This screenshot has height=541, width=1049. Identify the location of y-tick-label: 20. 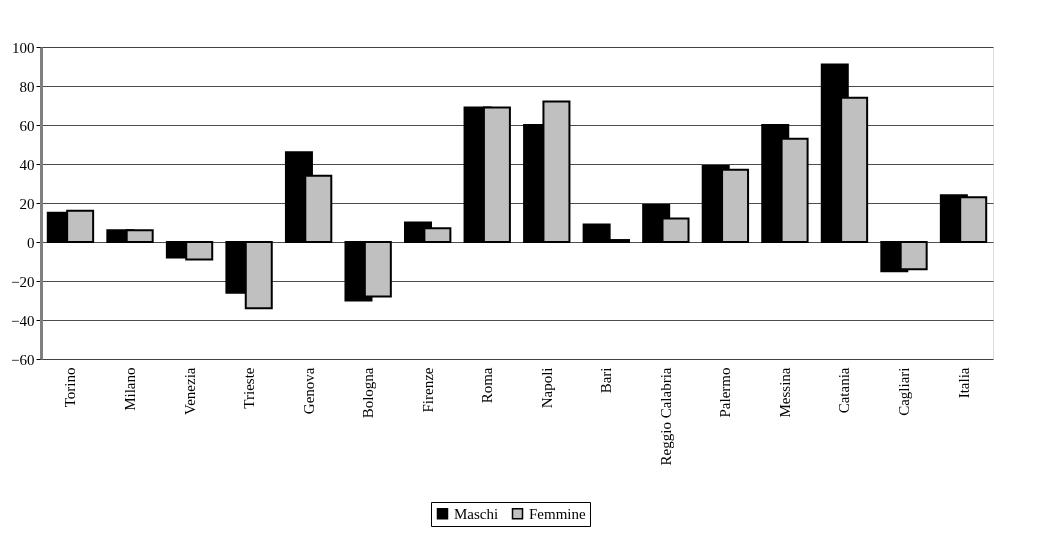
(27, 203).